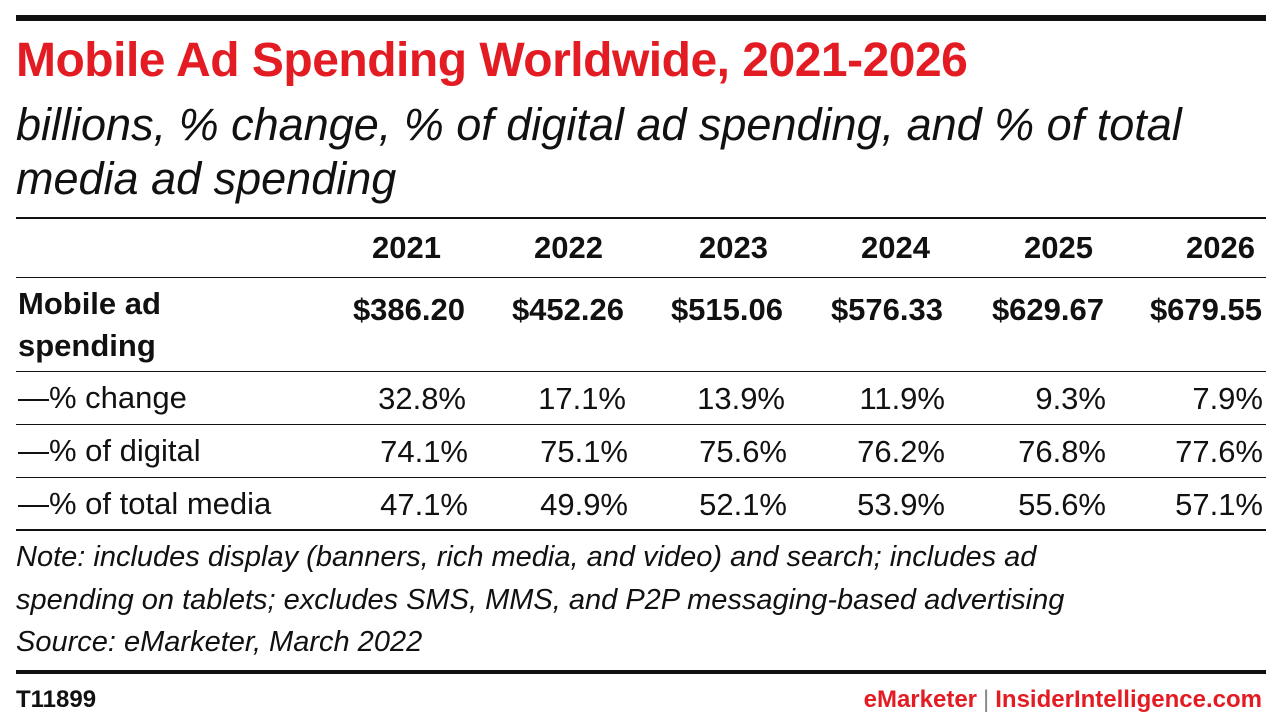 This screenshot has width=1280, height=717. I want to click on table-cell: 47.1%, so click(424, 504).